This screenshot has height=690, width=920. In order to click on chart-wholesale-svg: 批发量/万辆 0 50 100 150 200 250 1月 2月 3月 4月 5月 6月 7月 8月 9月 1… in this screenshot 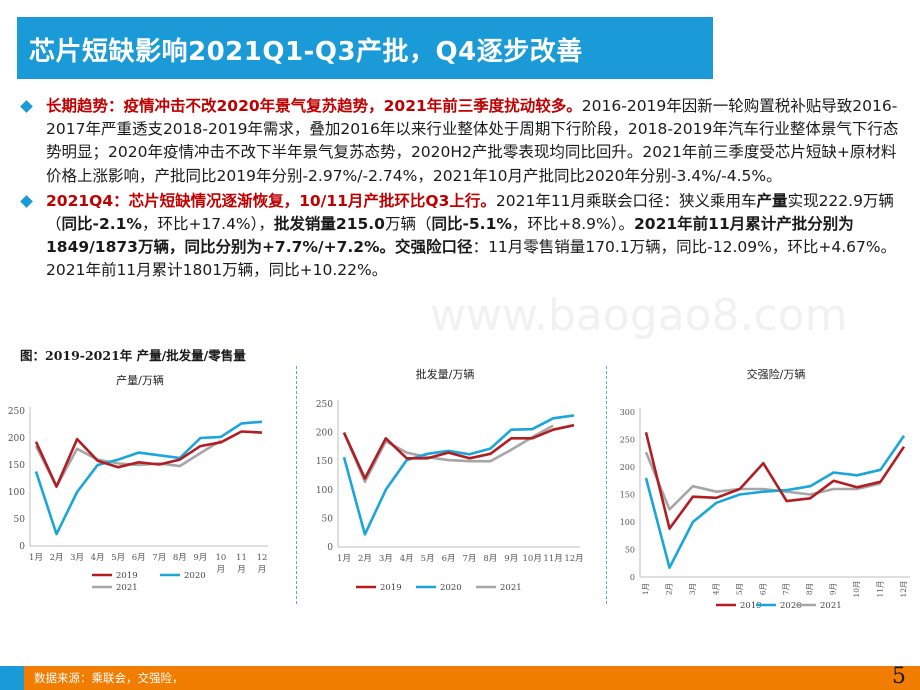, I will do `click(450, 480)`.